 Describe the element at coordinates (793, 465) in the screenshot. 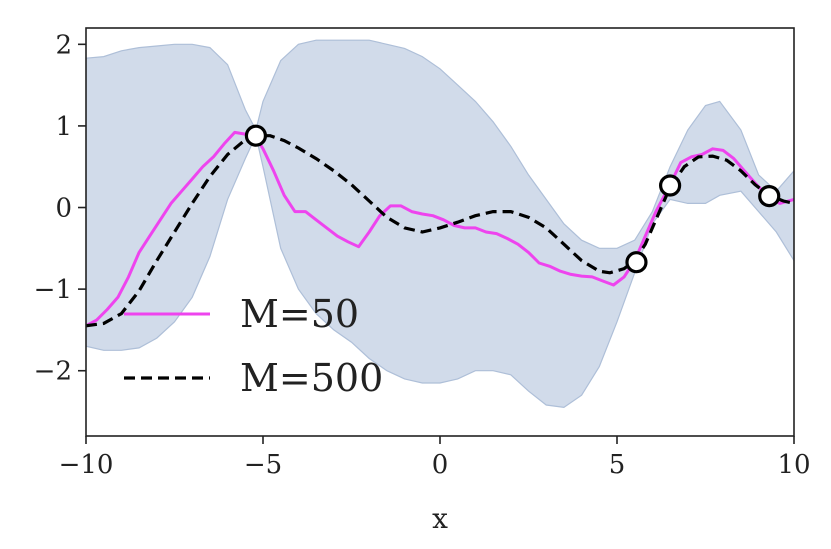

I see `x-tick-label: 10` at that location.